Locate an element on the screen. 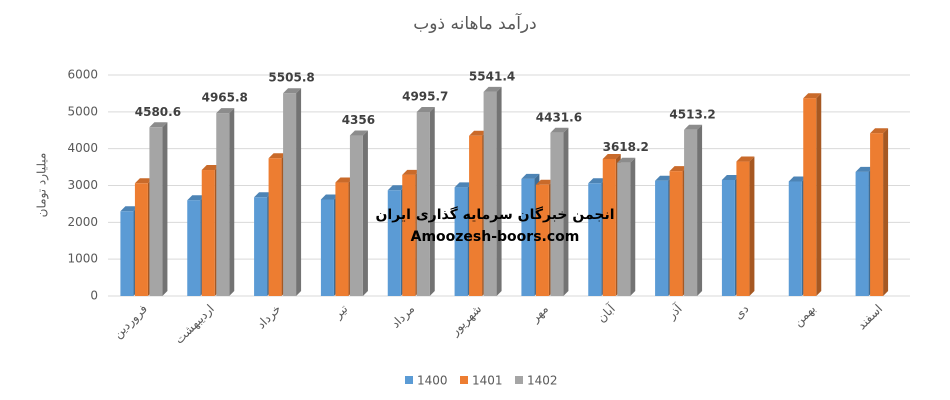 Image resolution: width=950 pixels, height=400 pixels. y-tick-label: 6000 is located at coordinates (82, 75).